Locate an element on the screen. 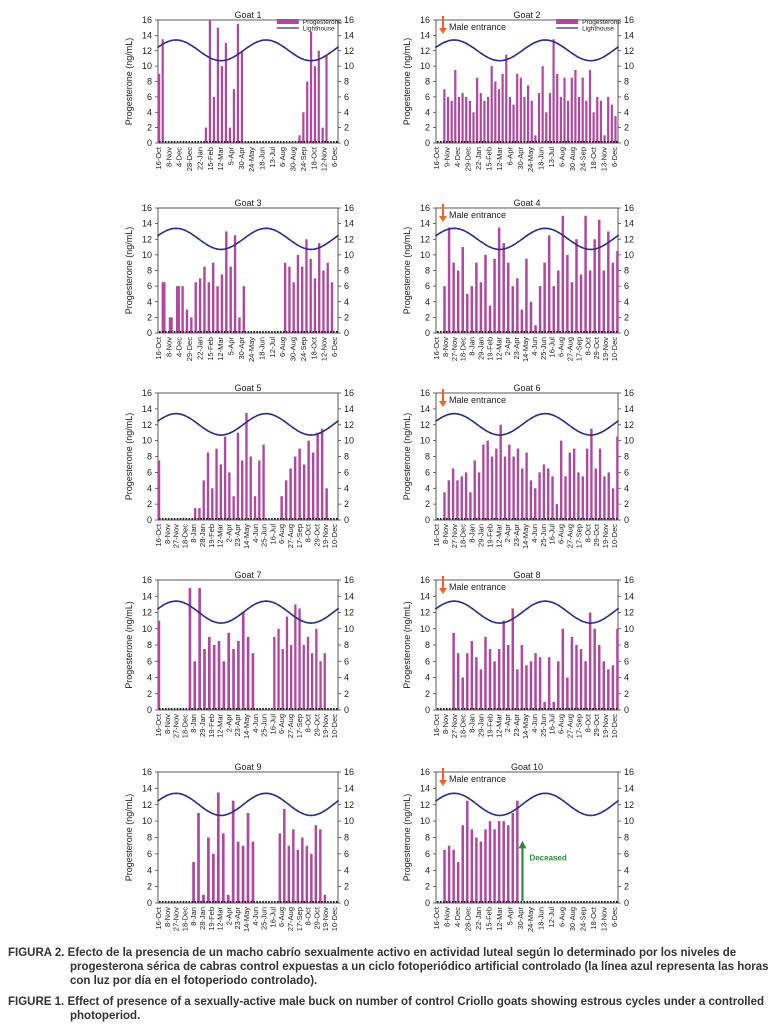  y-tick-label-left: 16 is located at coordinates (147, 580).